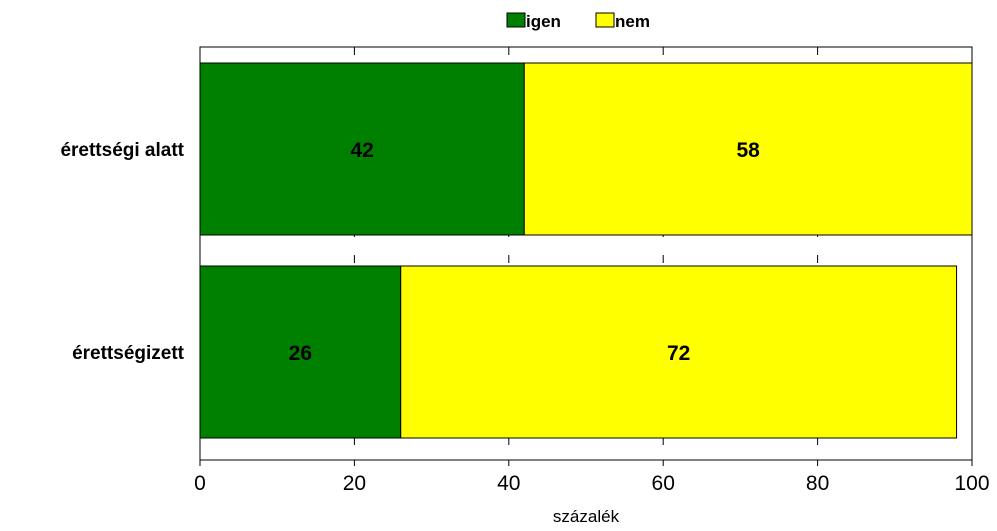  Describe the element at coordinates (516, 20) in the screenshot. I see `legend-swatch-igen` at that location.